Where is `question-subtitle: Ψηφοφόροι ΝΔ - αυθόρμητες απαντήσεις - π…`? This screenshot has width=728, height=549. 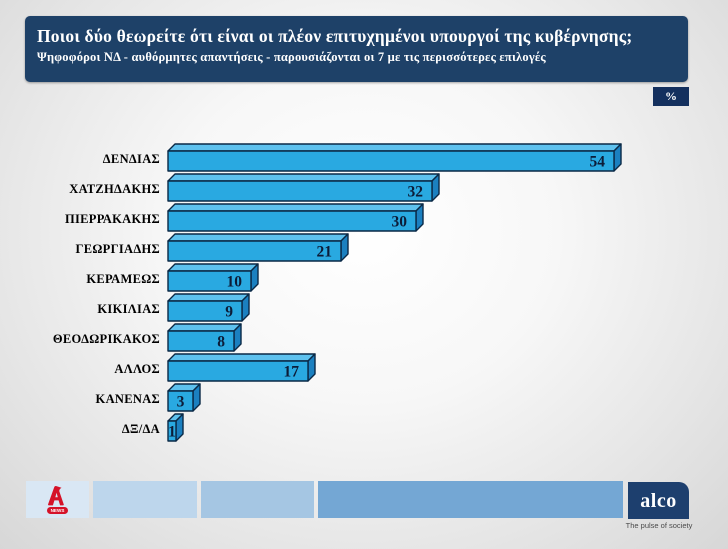
question-subtitle: Ψηφοφόροι ΝΔ - αυθόρμητες απαντήσεις - π… is located at coordinates (291, 57).